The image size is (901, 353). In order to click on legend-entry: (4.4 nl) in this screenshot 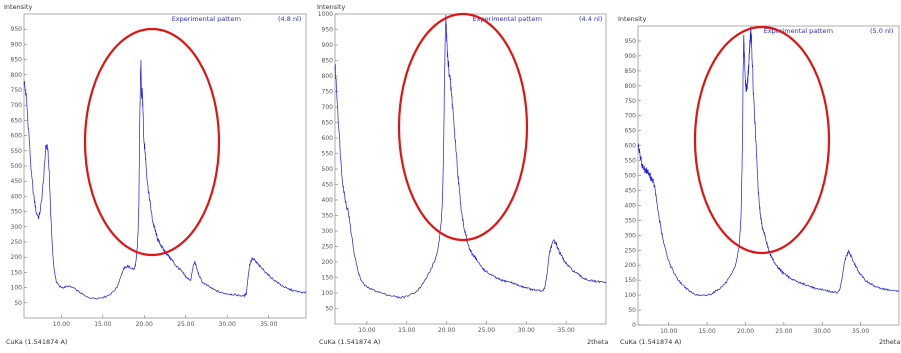, I will do `click(590, 19)`.